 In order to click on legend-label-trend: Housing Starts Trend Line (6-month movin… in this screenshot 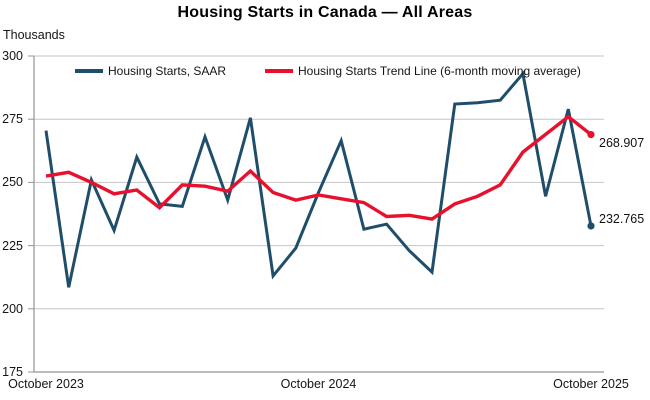, I will do `click(439, 70)`.